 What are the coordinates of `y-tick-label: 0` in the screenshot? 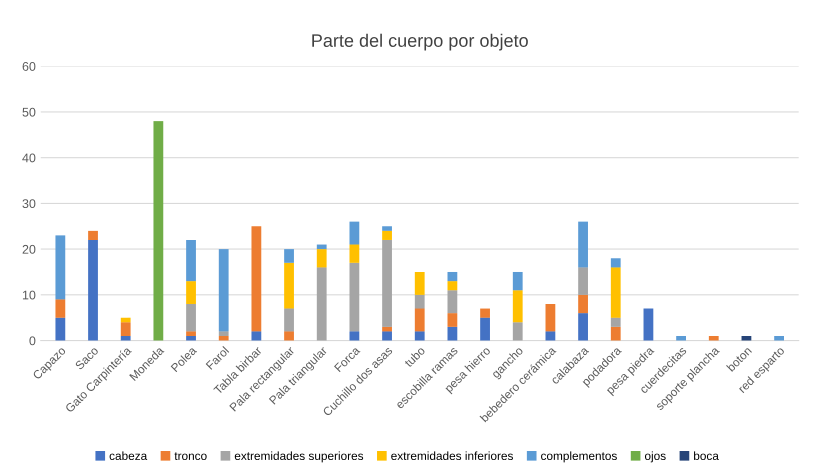 It's located at (32, 341).